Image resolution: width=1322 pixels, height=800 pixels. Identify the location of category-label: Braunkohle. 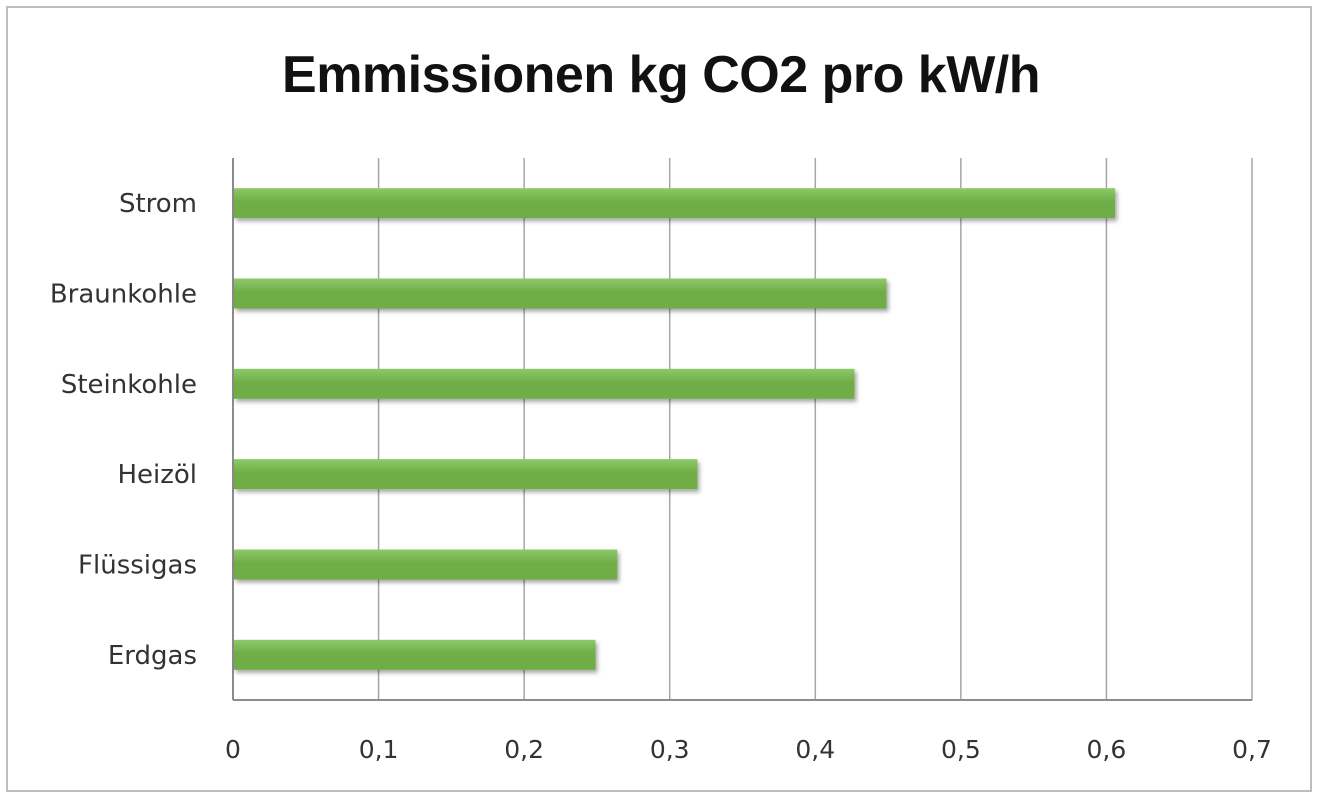
(123, 295).